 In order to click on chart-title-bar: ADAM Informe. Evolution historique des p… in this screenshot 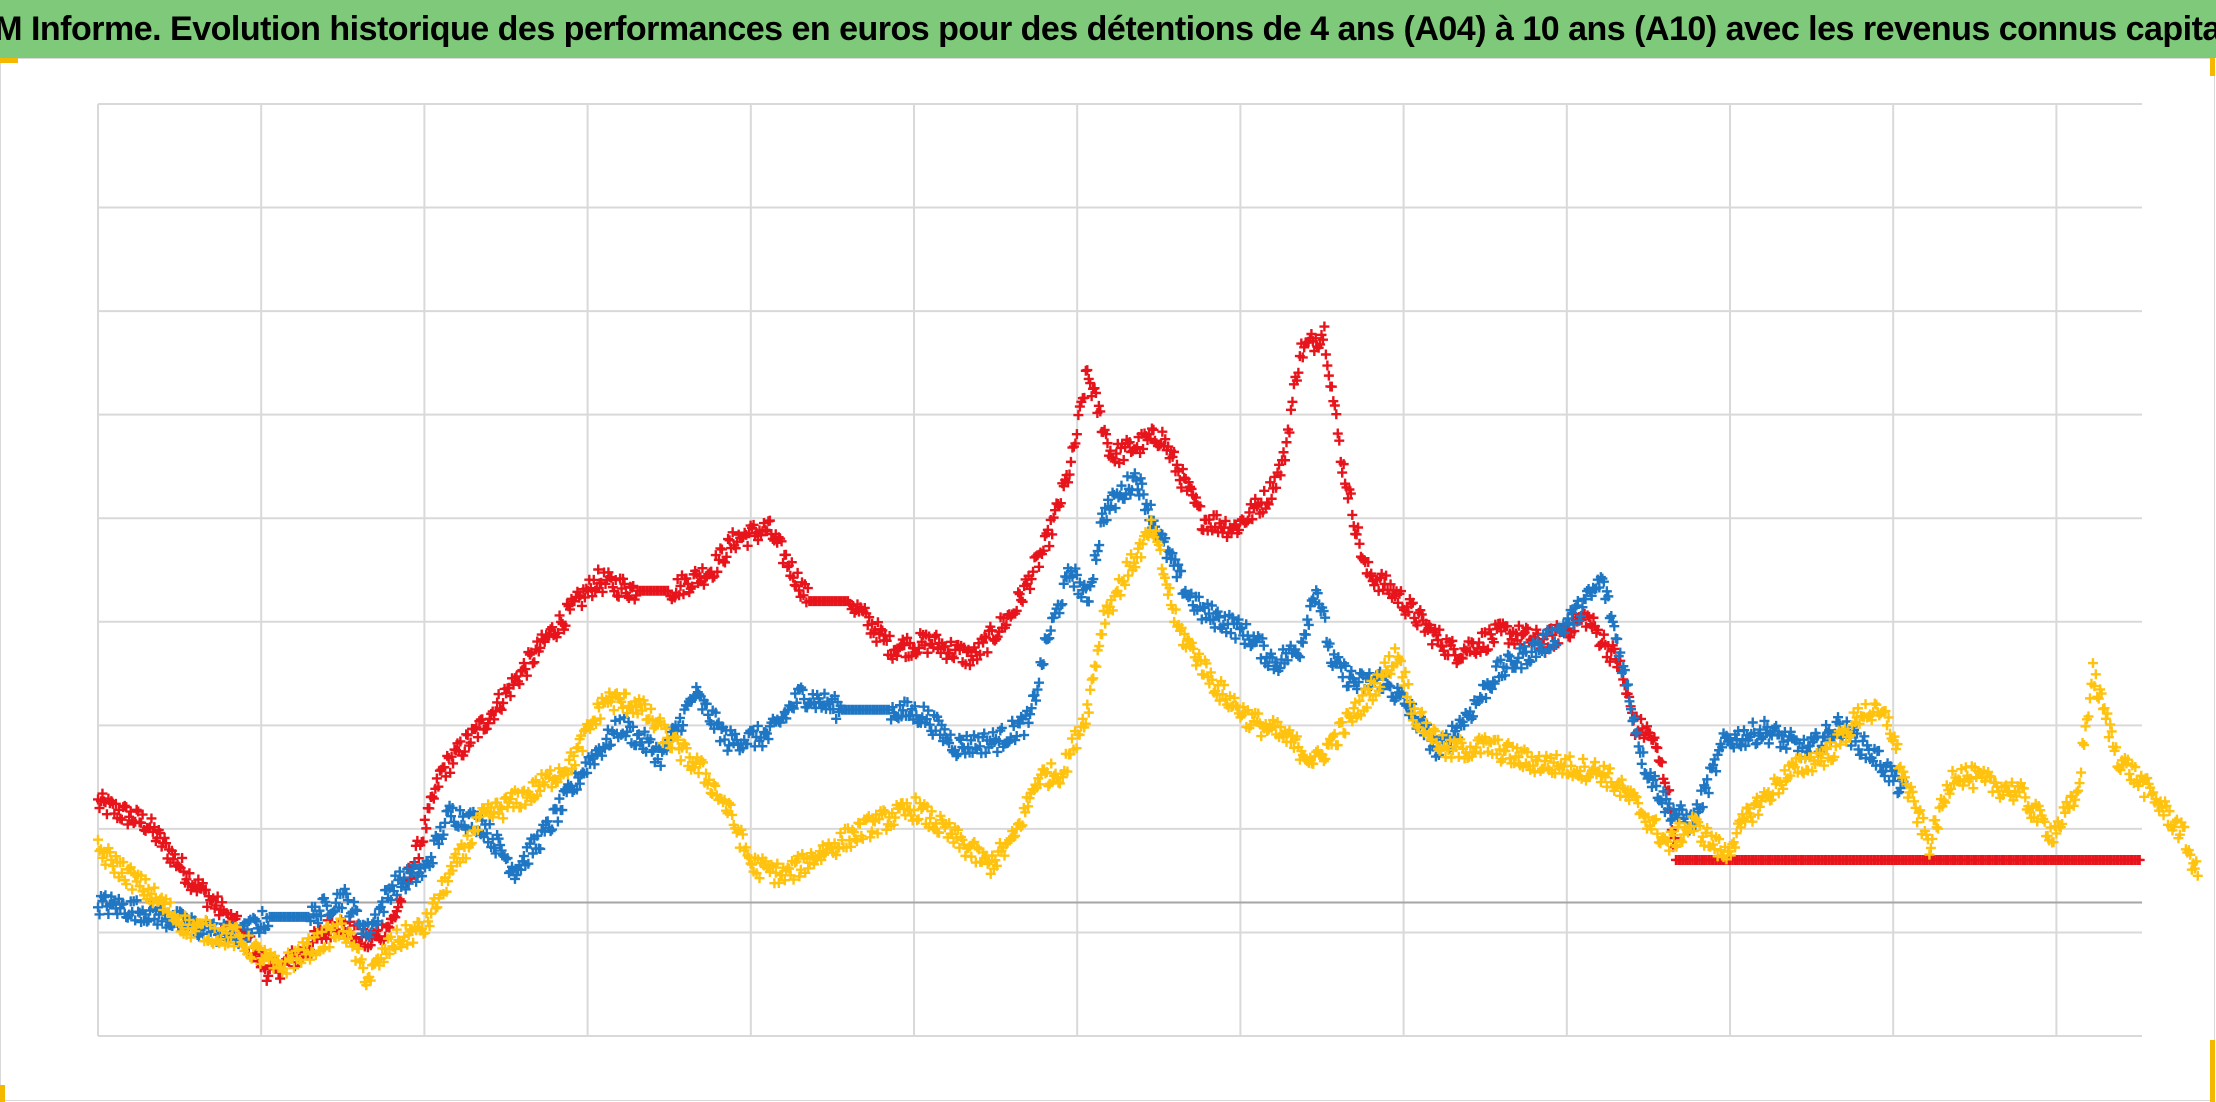, I will do `click(1108, 29)`.